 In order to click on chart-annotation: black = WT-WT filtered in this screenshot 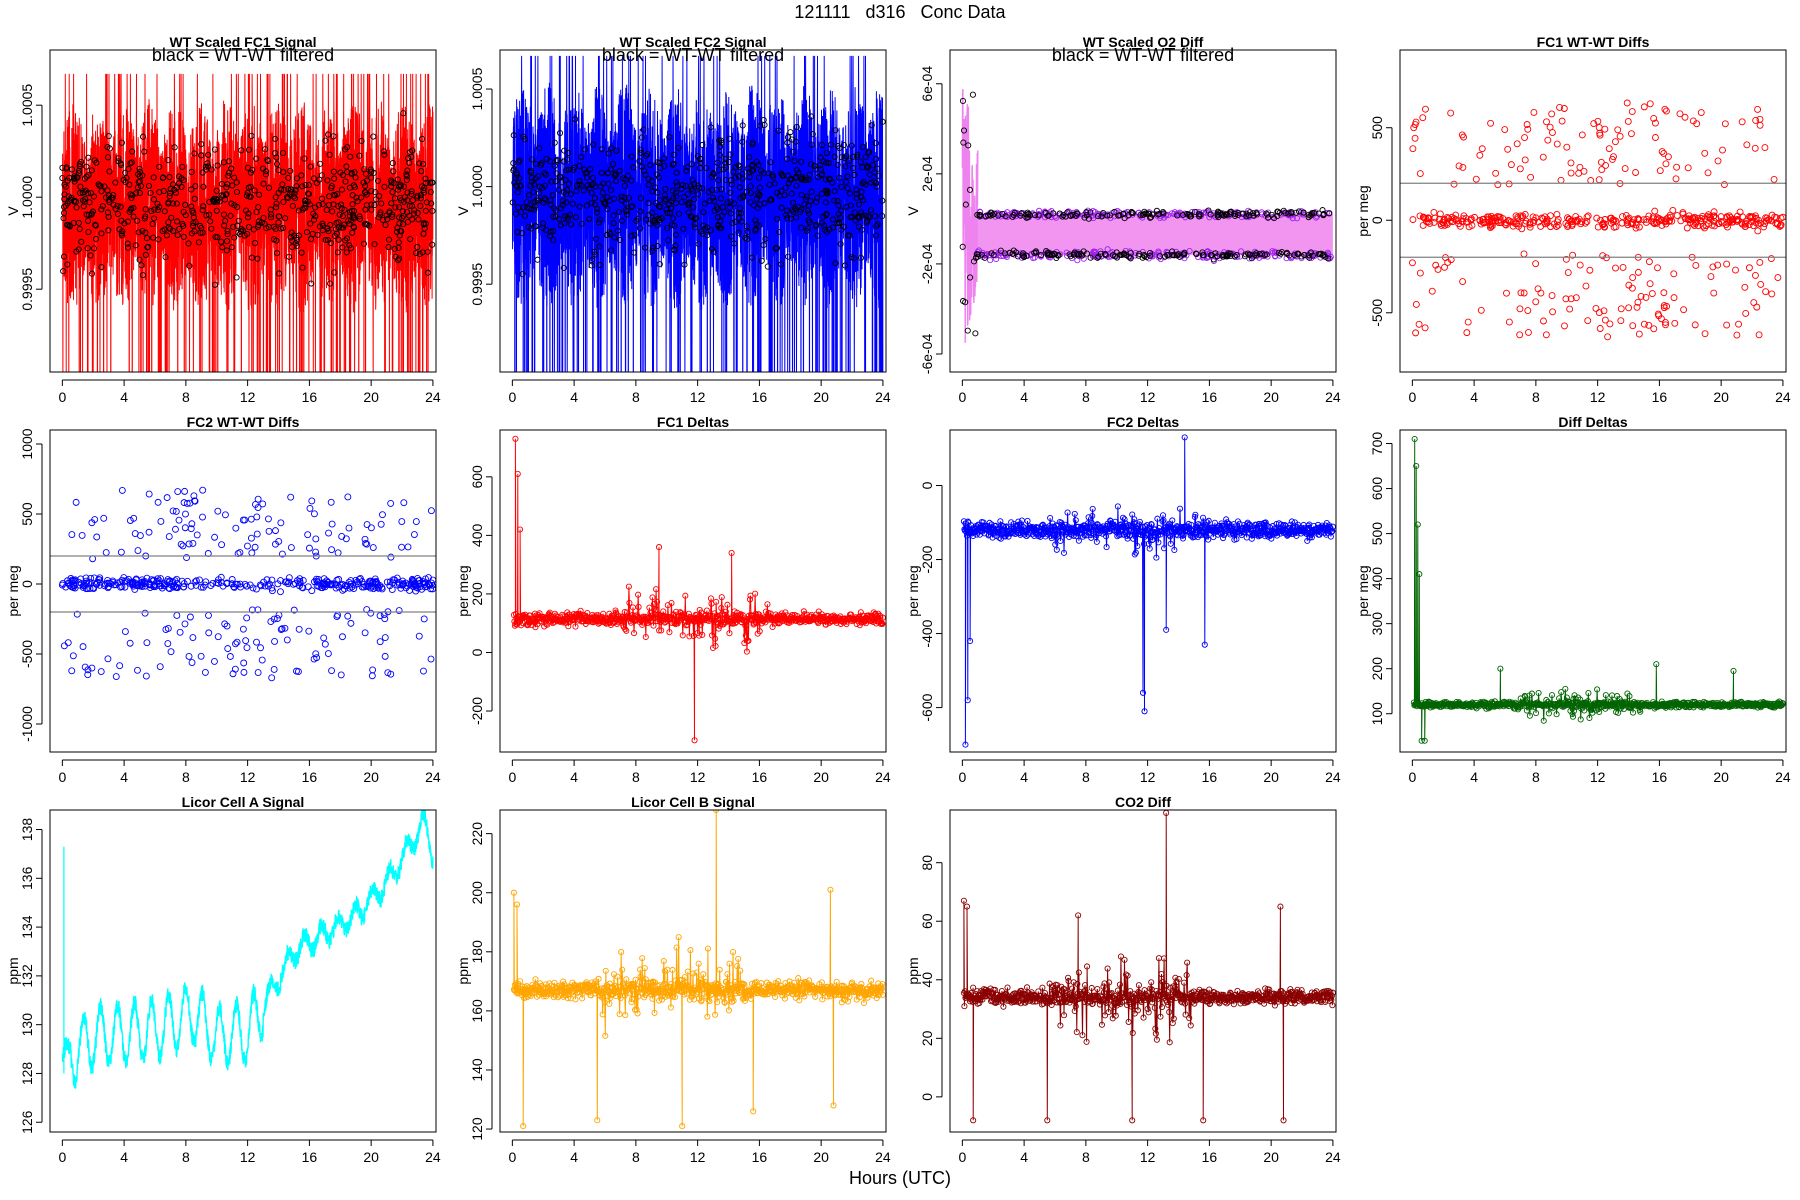, I will do `click(693, 55)`.